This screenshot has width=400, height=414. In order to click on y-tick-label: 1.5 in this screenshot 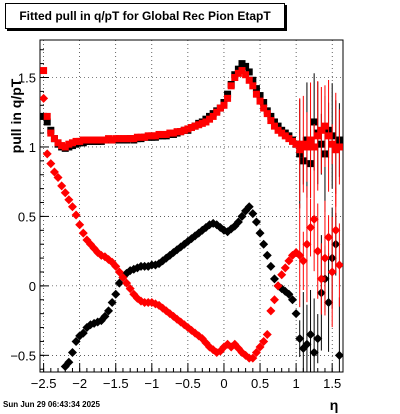, I will do `click(27, 78)`.